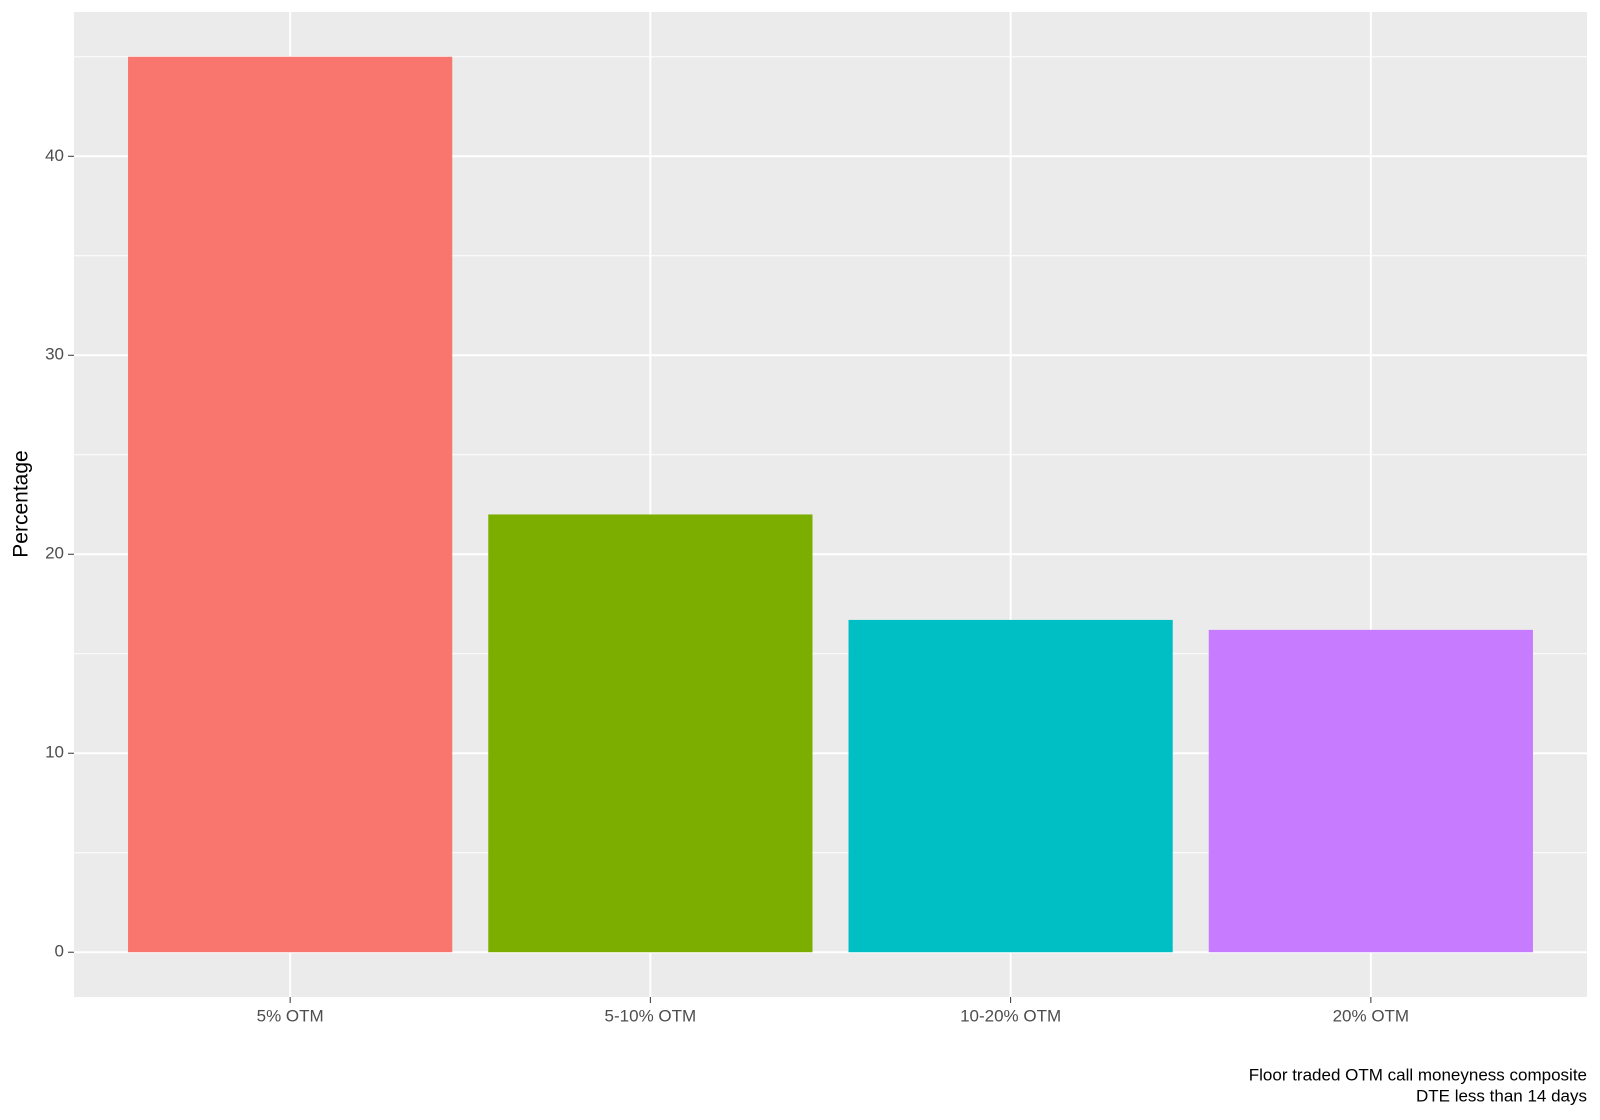  Describe the element at coordinates (54, 354) in the screenshot. I see `y-tick-label: 30` at that location.